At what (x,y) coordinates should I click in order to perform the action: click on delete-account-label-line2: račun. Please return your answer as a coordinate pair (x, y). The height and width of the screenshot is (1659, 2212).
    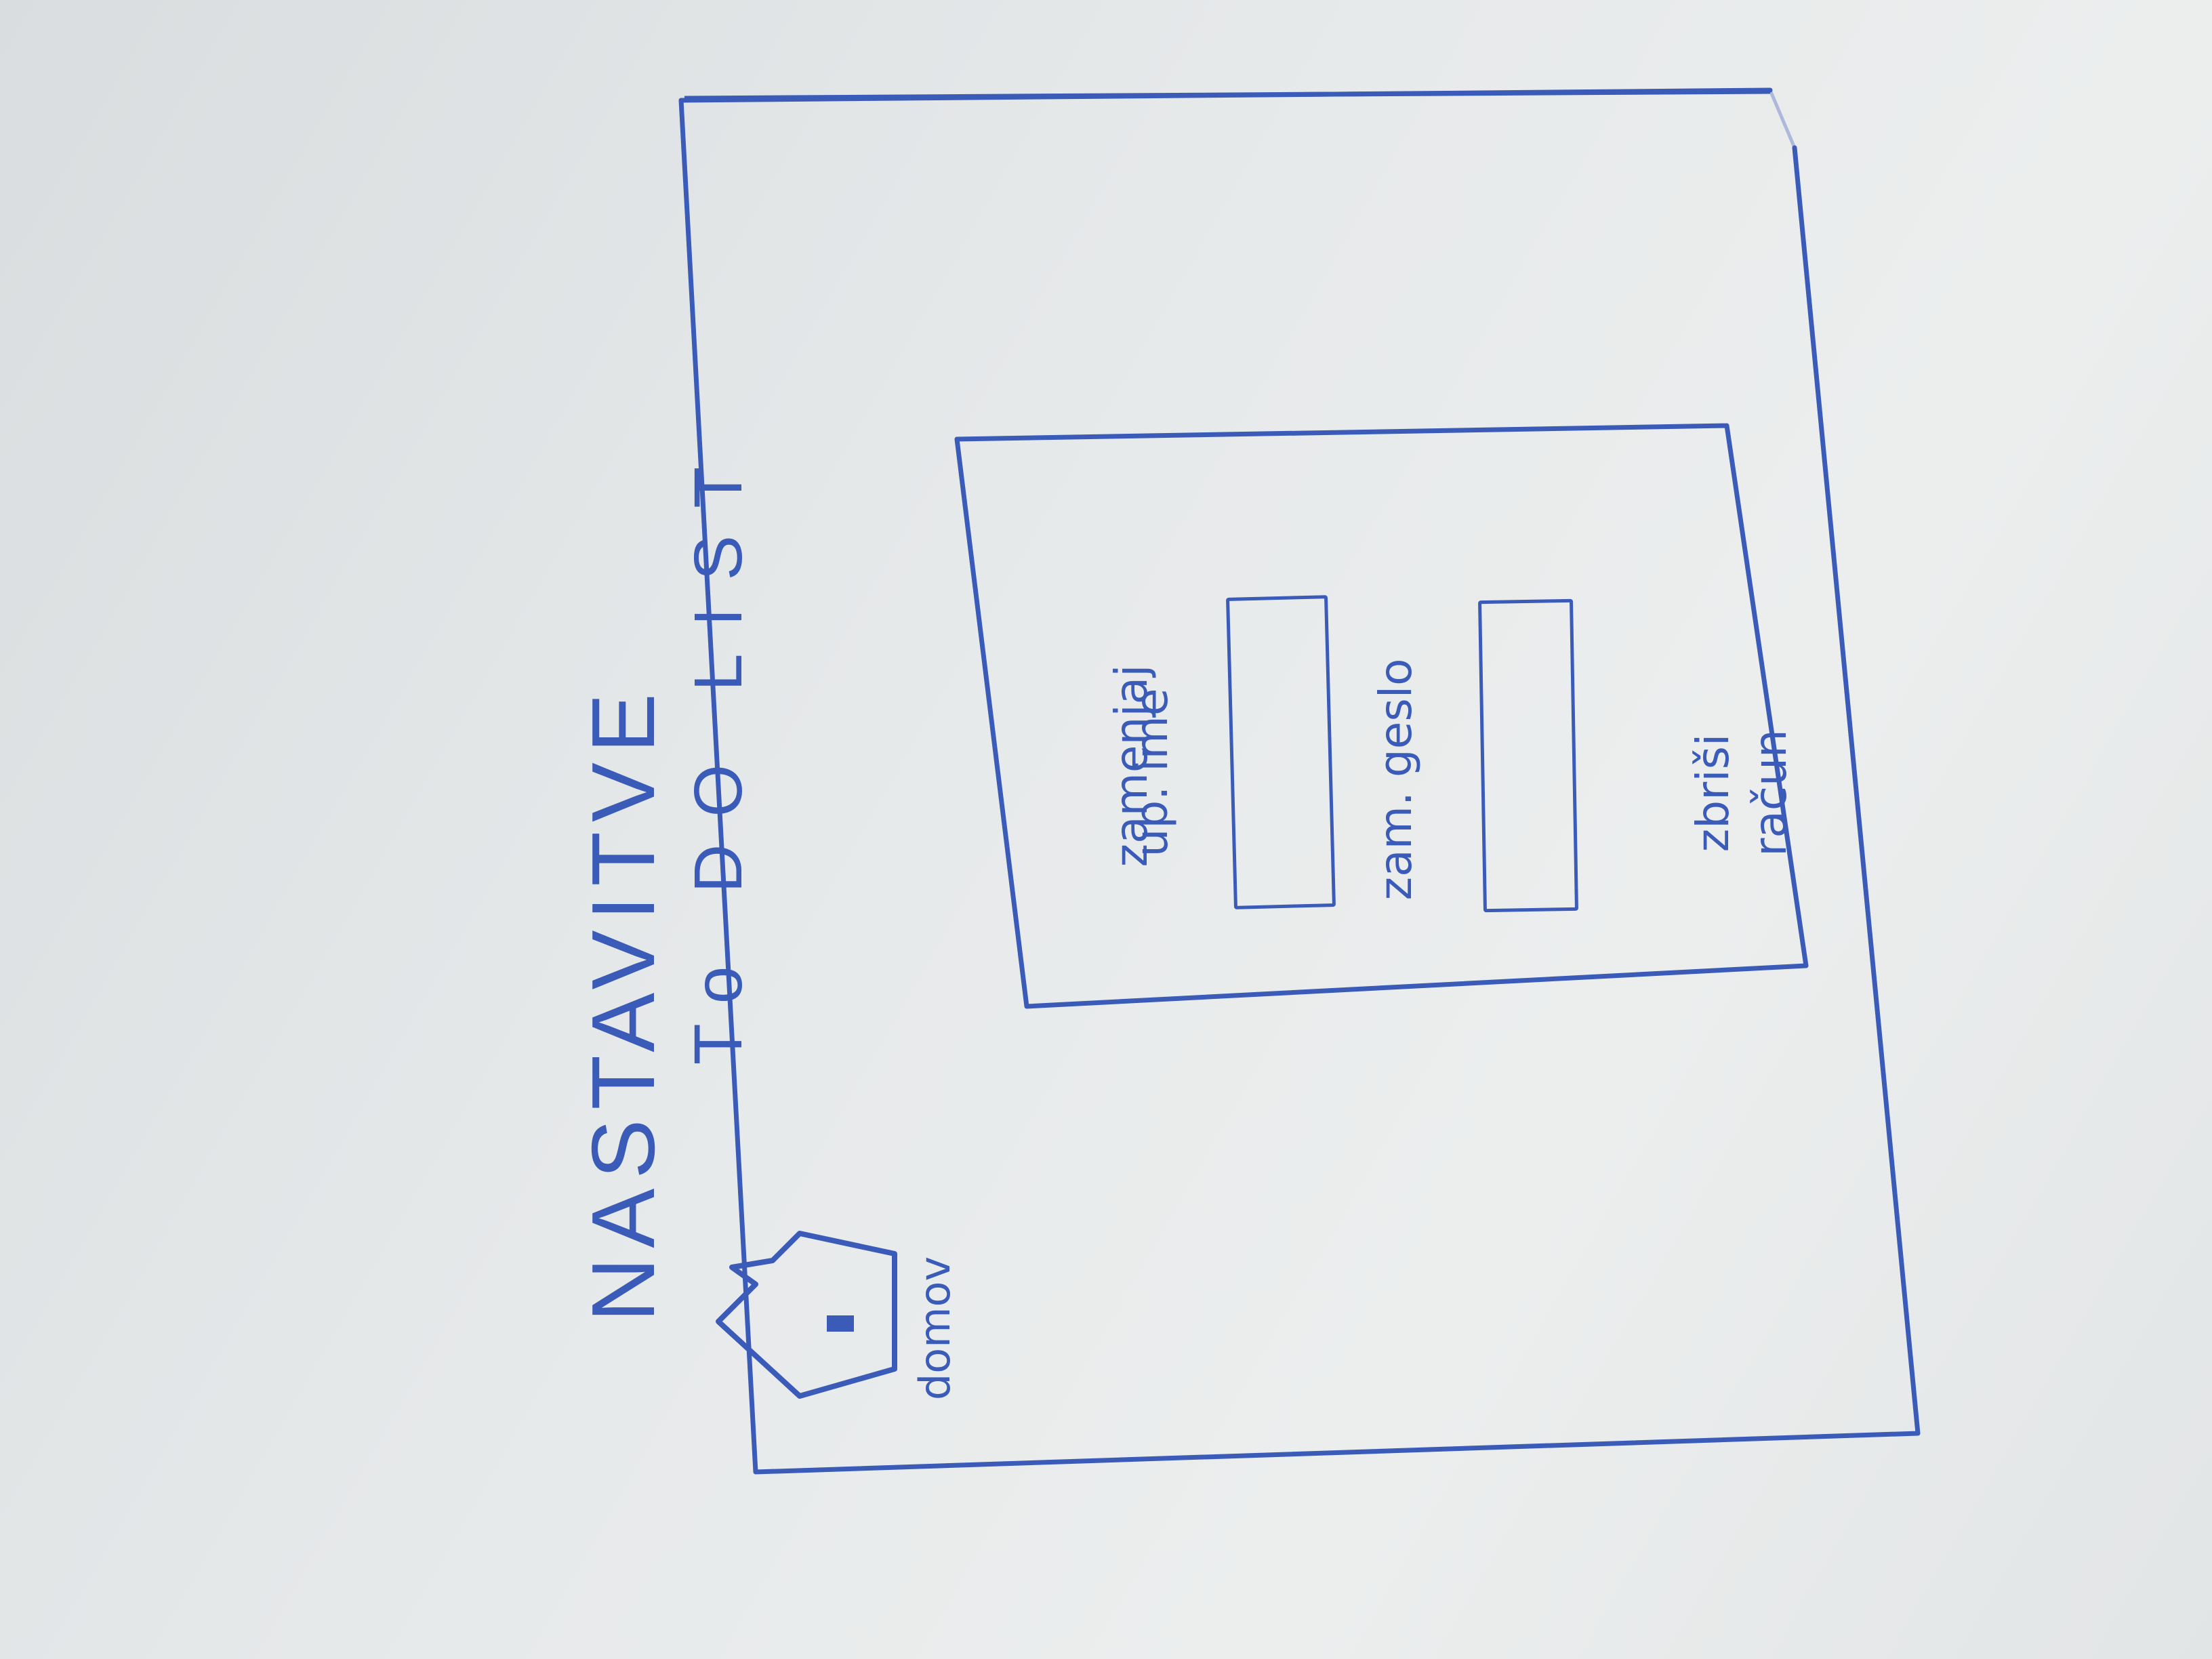
    Looking at the image, I should click on (1770, 793).